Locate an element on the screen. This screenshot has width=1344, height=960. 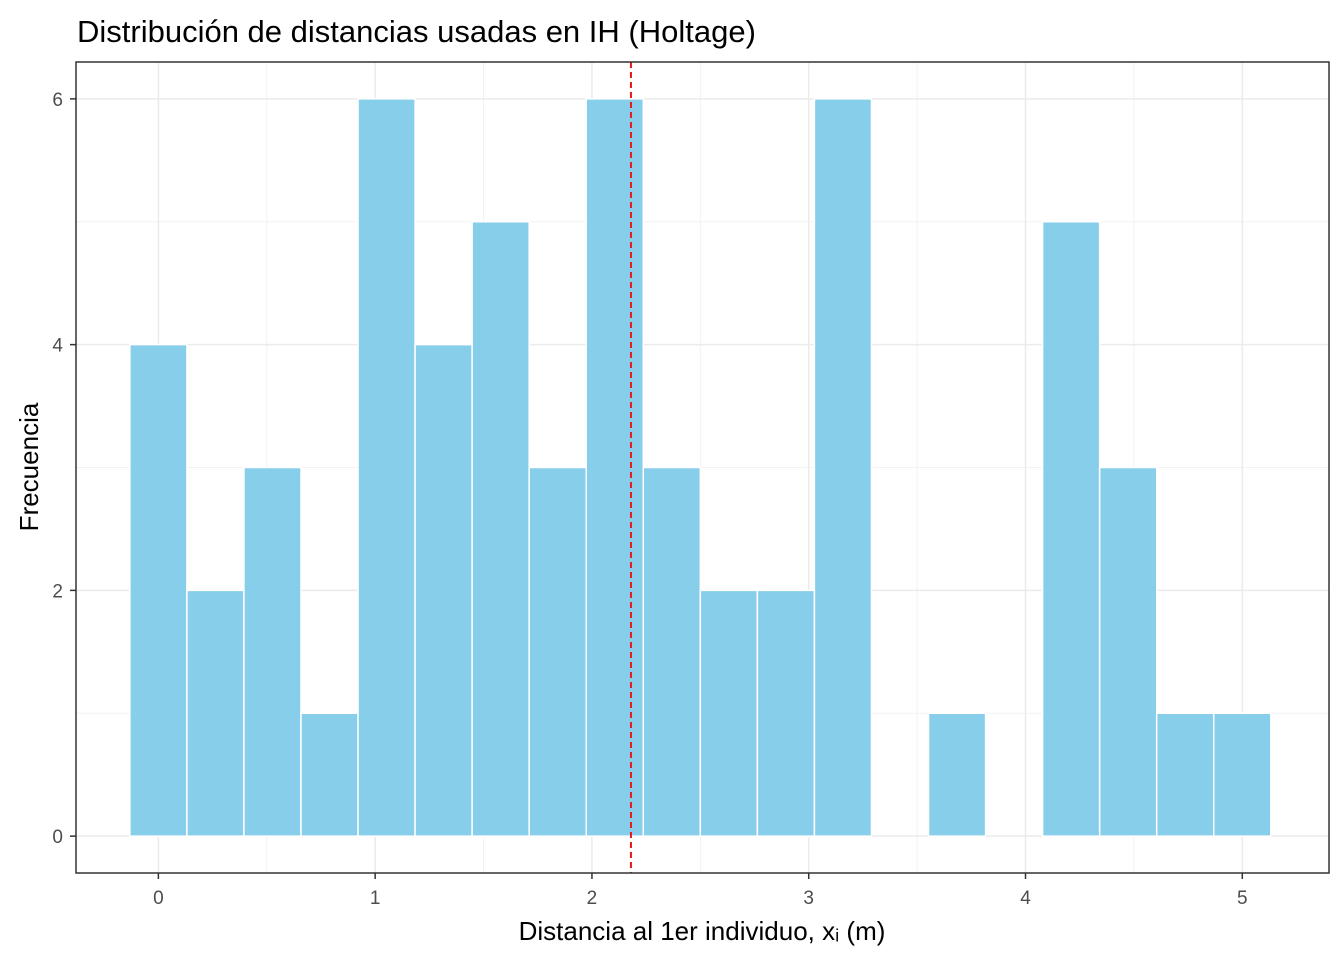
y-tick-label: 0 is located at coordinates (57, 837).